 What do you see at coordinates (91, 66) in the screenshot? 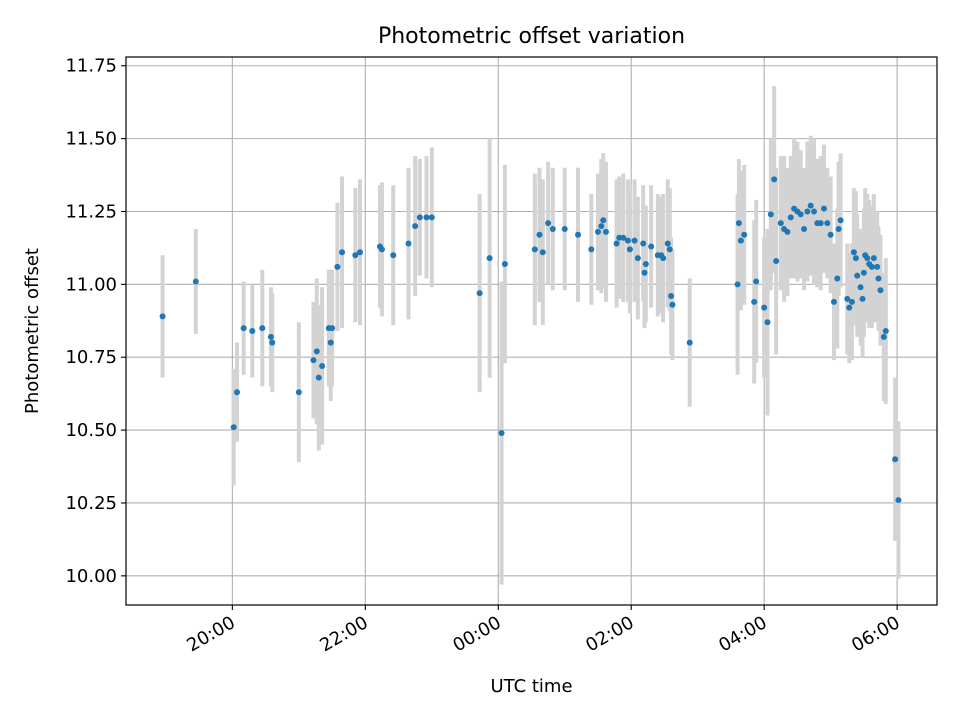
I see `y-tick-label: 11.75` at bounding box center [91, 66].